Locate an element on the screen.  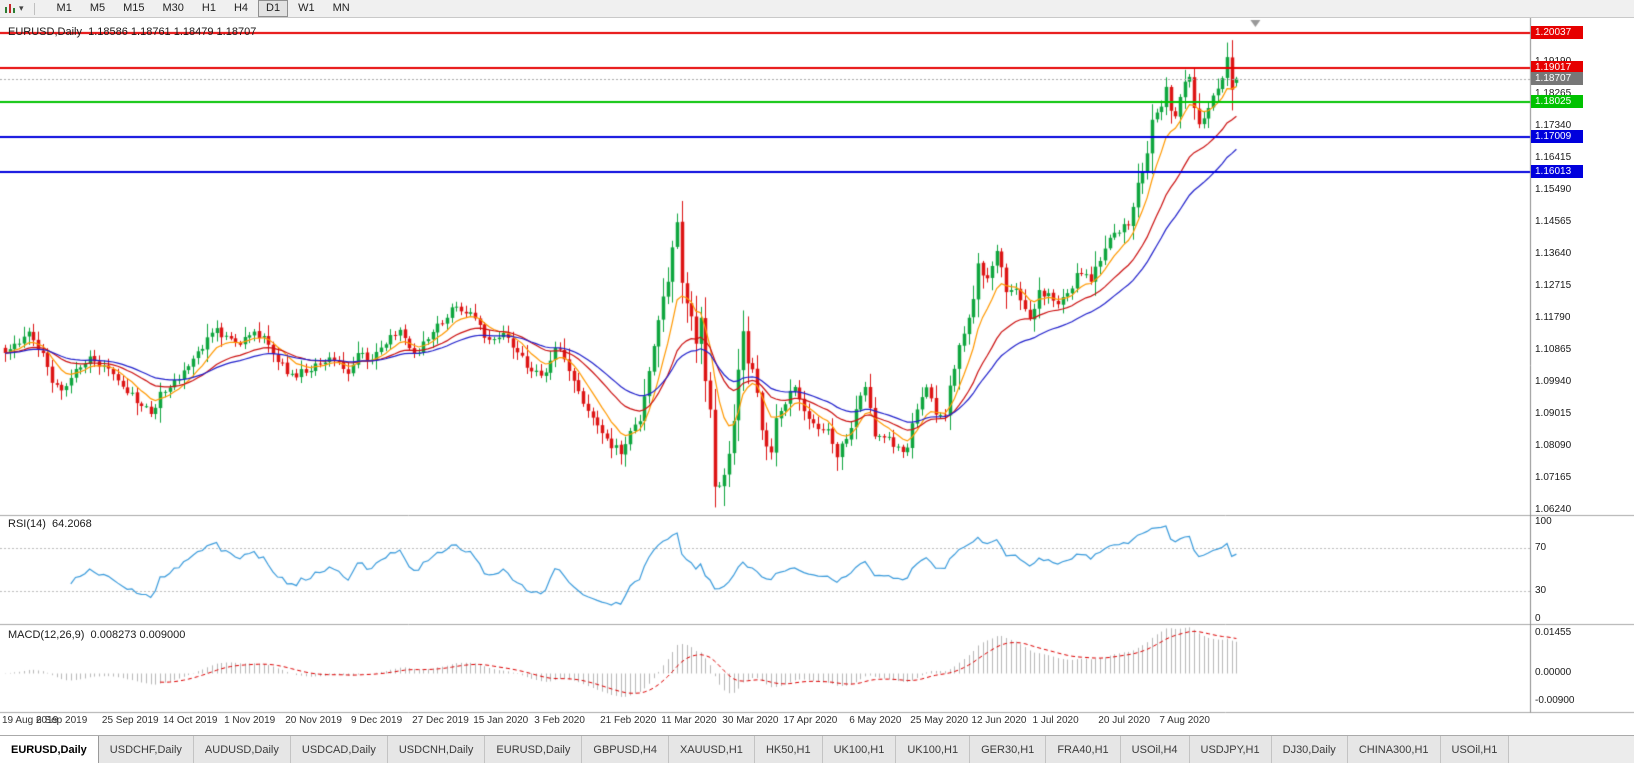
timeframe-button-d1: D1 is located at coordinates (273, 8).